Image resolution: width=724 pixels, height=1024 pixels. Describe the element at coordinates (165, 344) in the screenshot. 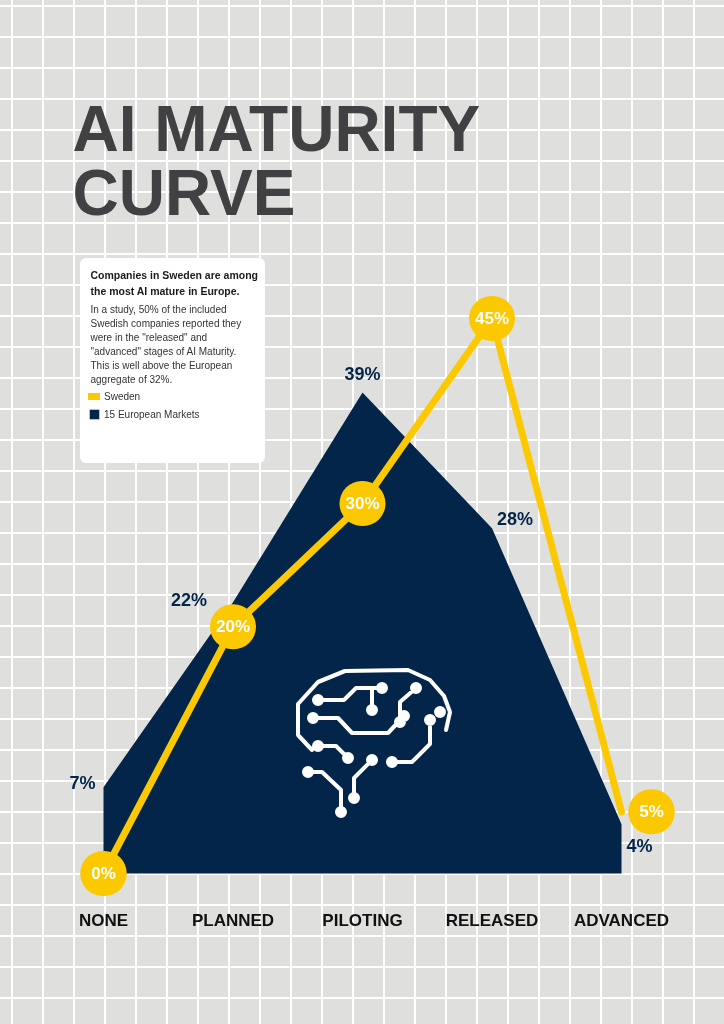

I see `annotation: In a study, 50% of the included Swedish companies reported they were in the "released" and "advanced" stages of AI Maturity. This is well above the European aggregate of 32%.` at that location.